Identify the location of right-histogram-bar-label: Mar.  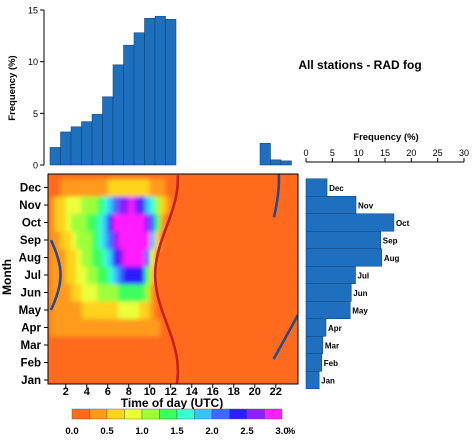
(332, 346).